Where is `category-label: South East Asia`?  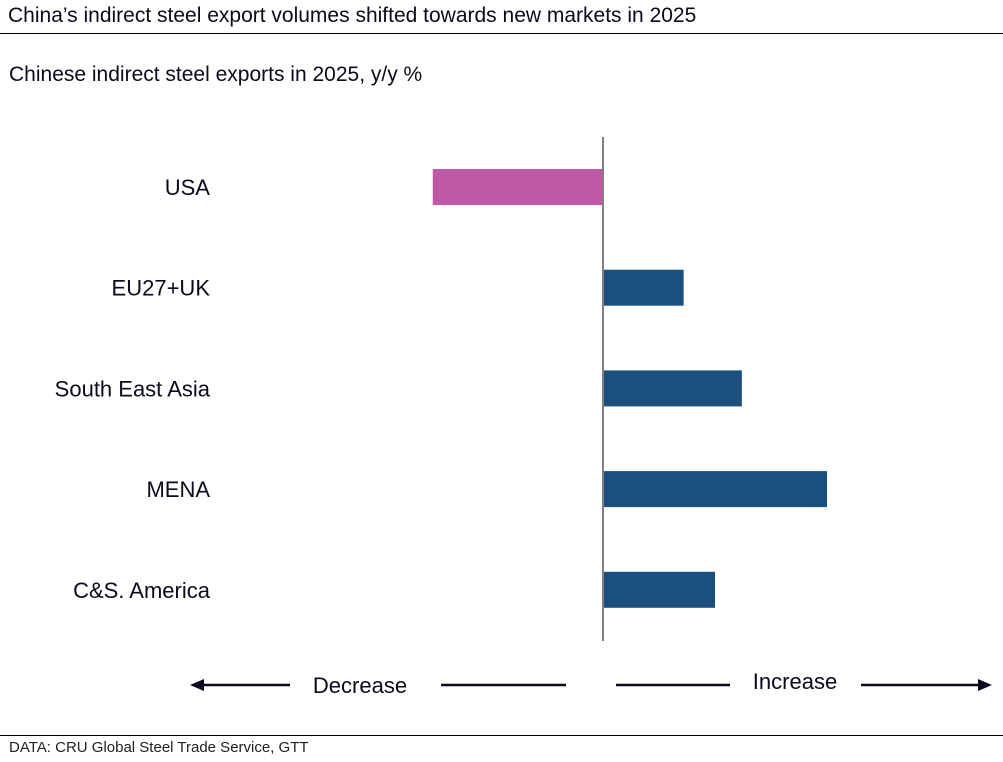 category-label: South East Asia is located at coordinates (133, 388).